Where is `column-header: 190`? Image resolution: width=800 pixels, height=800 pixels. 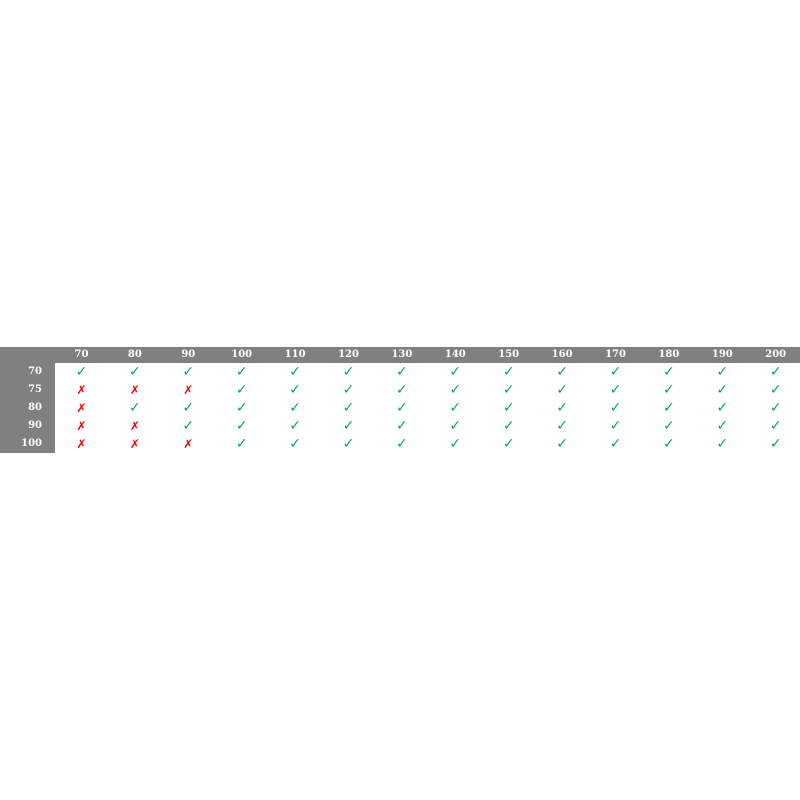
column-header: 190 is located at coordinates (722, 354).